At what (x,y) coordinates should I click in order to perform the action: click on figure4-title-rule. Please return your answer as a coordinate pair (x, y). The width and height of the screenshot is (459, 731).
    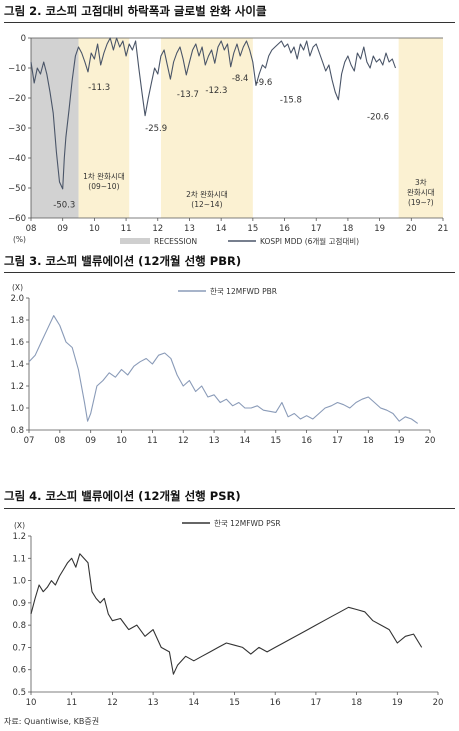
    Looking at the image, I should click on (229, 508).